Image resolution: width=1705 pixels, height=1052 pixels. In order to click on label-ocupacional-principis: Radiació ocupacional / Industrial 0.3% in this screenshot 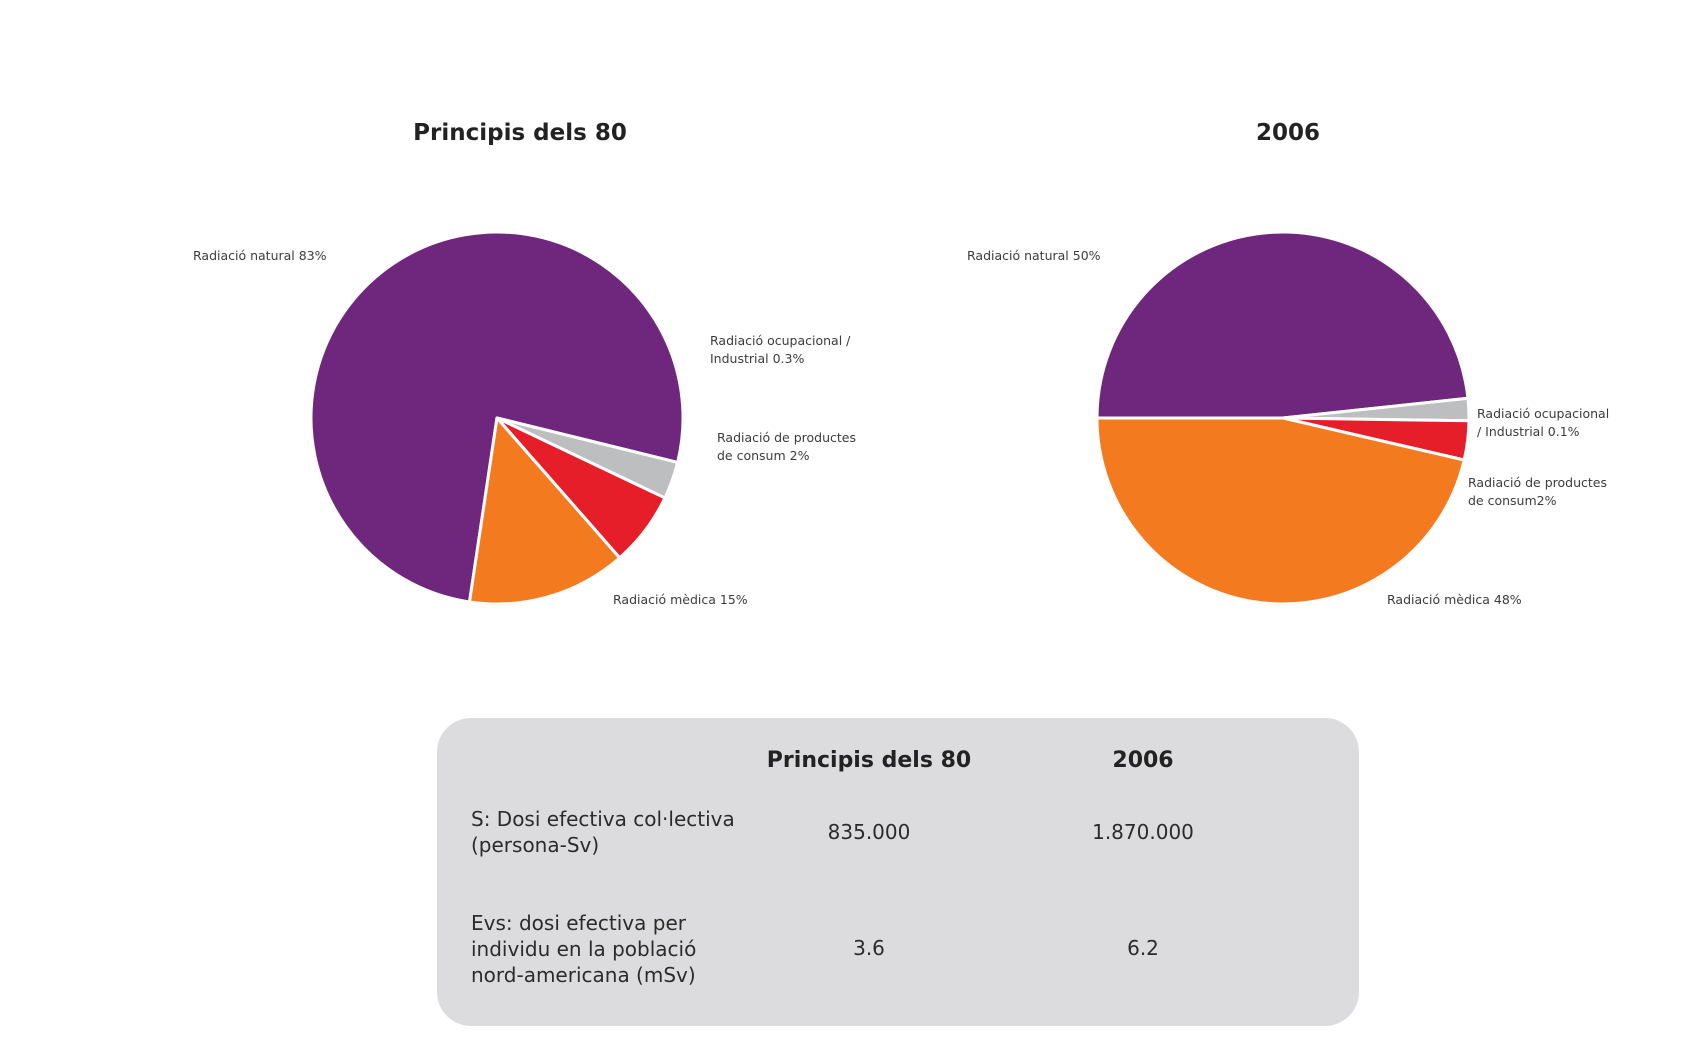, I will do `click(780, 350)`.